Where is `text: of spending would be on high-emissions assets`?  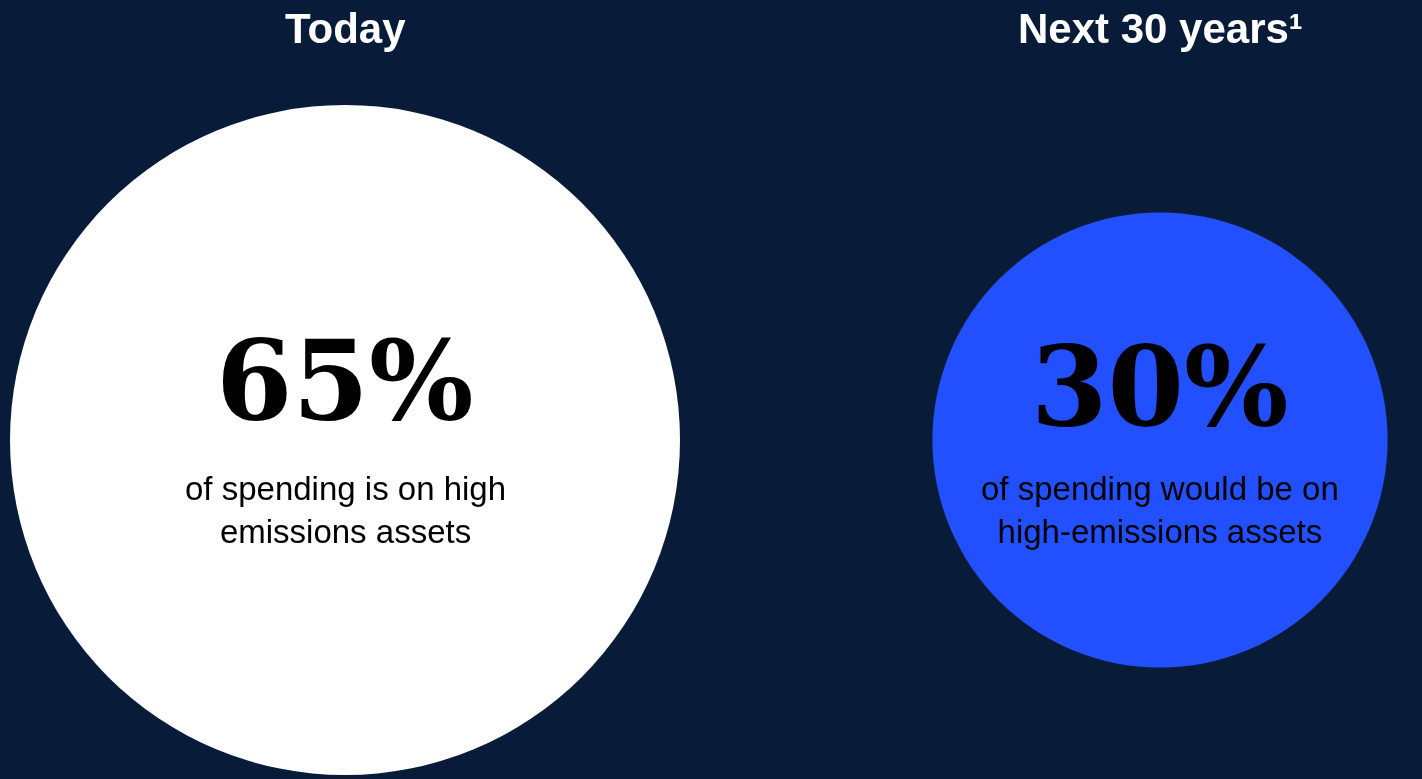
text: of spending would be on high-emissions assets is located at coordinates (1160, 510).